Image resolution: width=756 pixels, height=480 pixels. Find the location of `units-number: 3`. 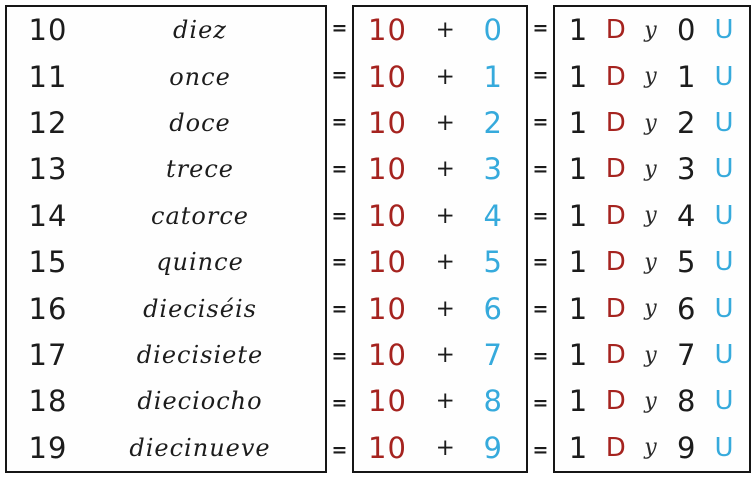

units-number: 3 is located at coordinates (492, 169).